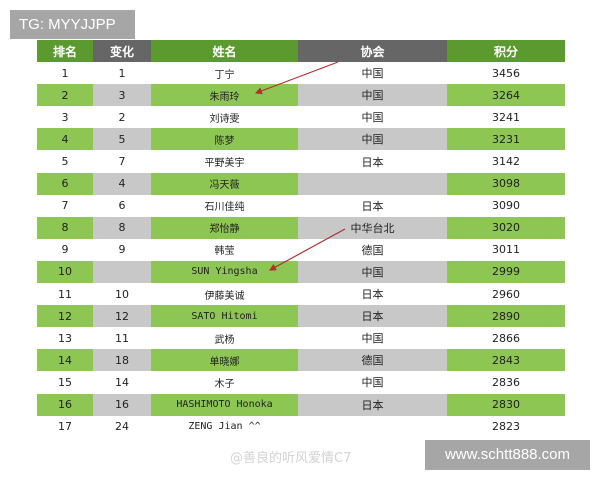  Describe the element at coordinates (301, 117) in the screenshot. I see `table-row: 3 2 刘诗雯 中国 3241` at that location.